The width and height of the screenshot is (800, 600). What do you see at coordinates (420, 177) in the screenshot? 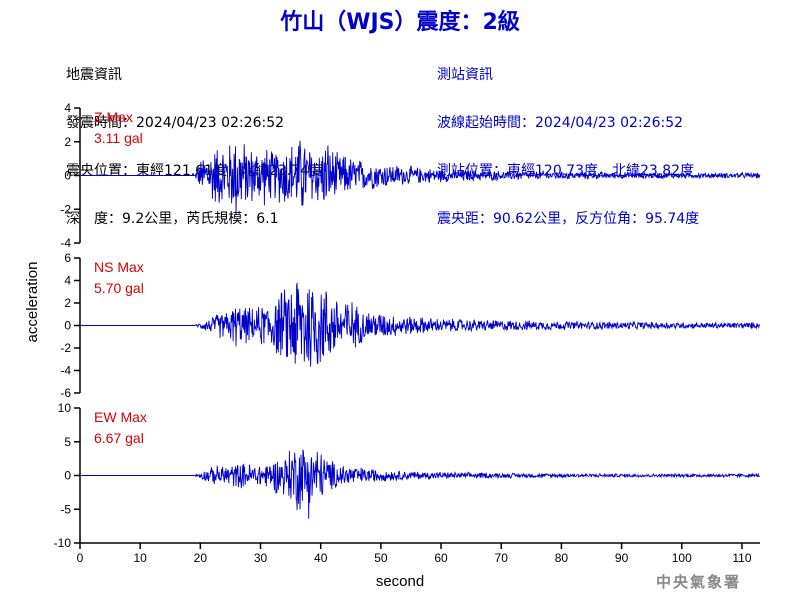
I see `waveform-trace-z` at bounding box center [420, 177].